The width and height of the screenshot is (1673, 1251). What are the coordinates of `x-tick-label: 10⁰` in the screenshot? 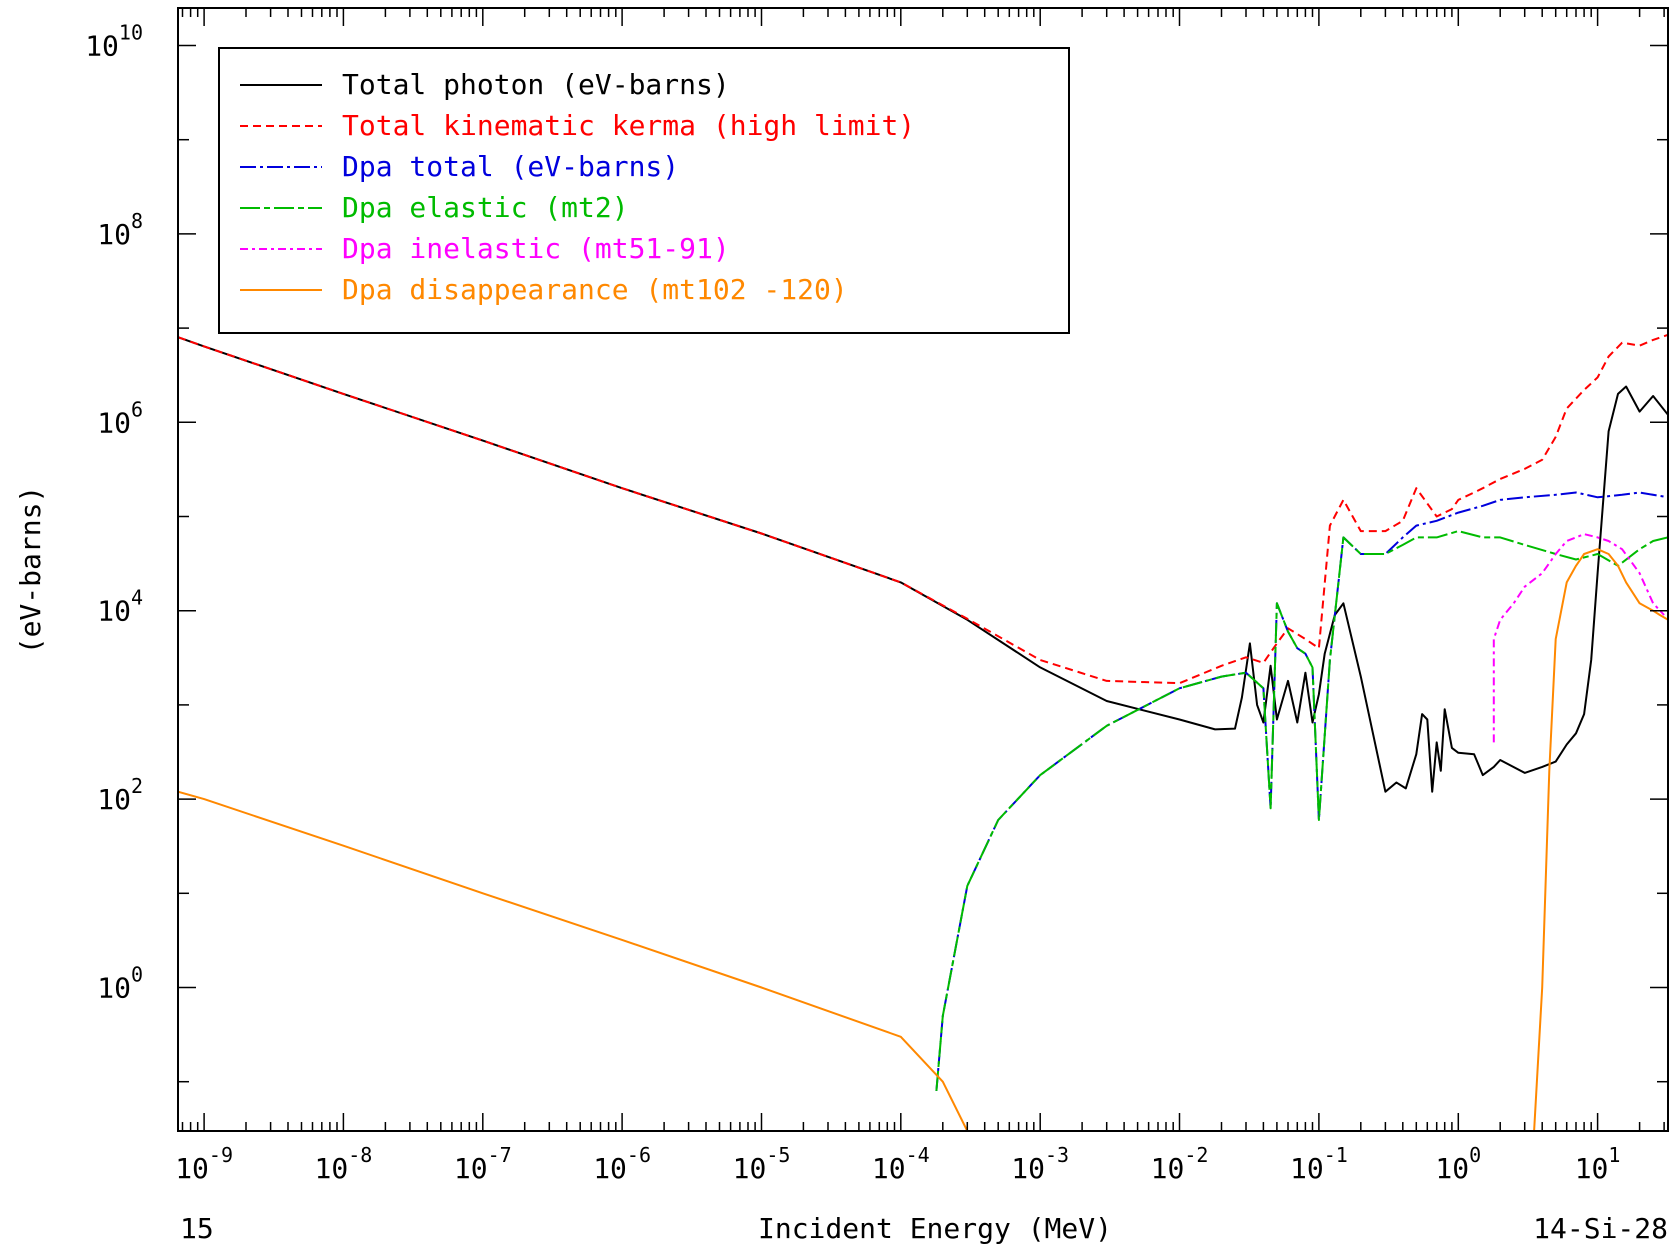 It's located at (1458, 1164).